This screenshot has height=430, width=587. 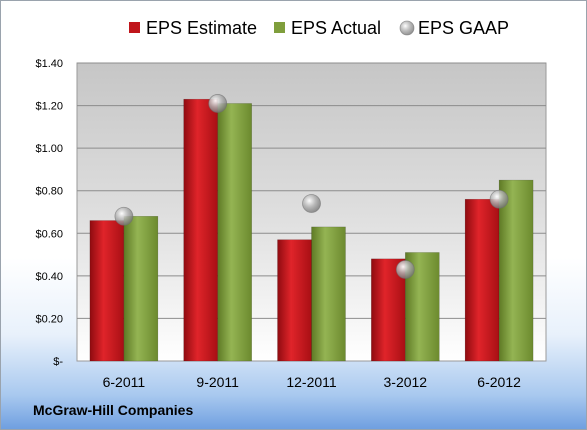 I want to click on y-tick-label: $1.00, so click(x=49, y=149).